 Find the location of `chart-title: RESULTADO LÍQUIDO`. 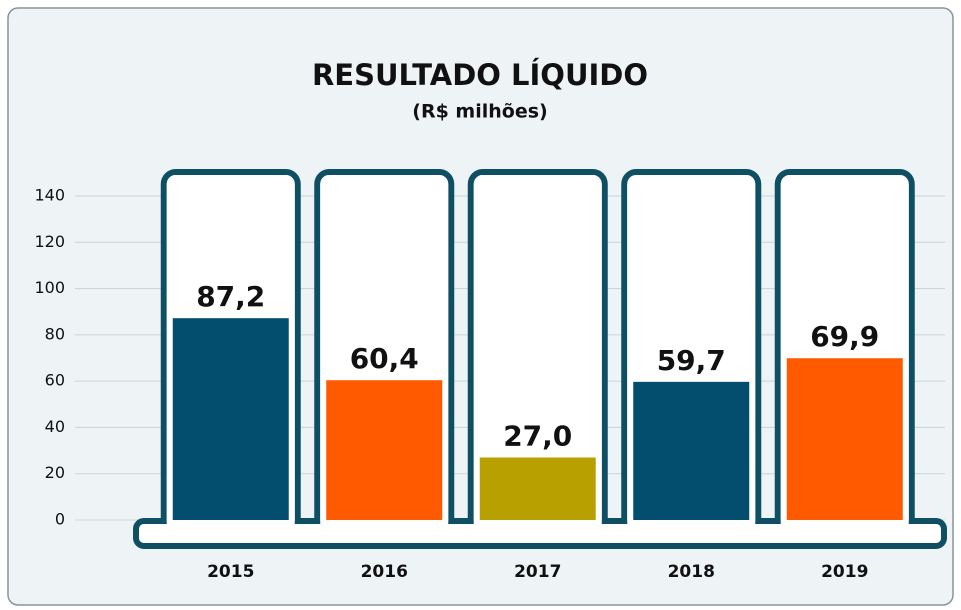

chart-title: RESULTADO LÍQUIDO is located at coordinates (480, 75).